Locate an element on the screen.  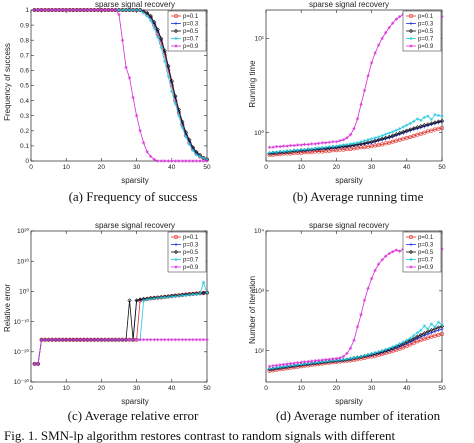
series-p=0.7 is located at coordinates (355, 133).